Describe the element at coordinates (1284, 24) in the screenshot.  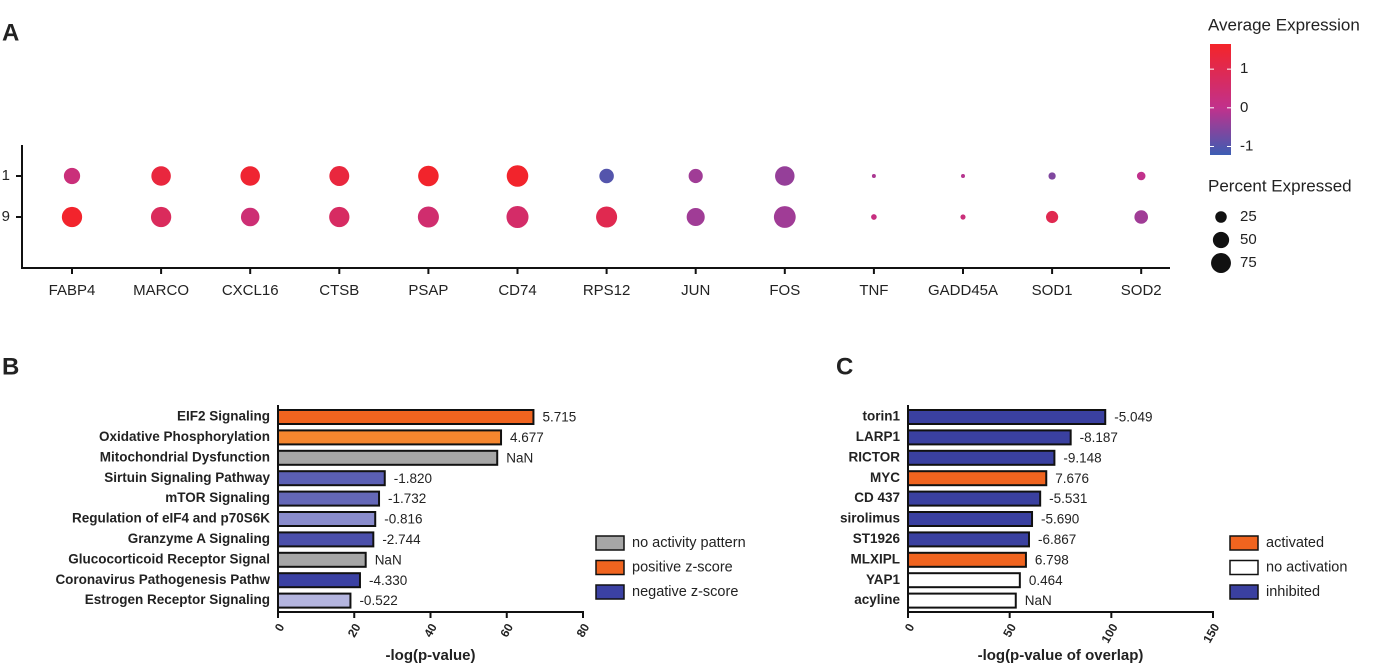
I see `legend-title: Average Expression` at that location.